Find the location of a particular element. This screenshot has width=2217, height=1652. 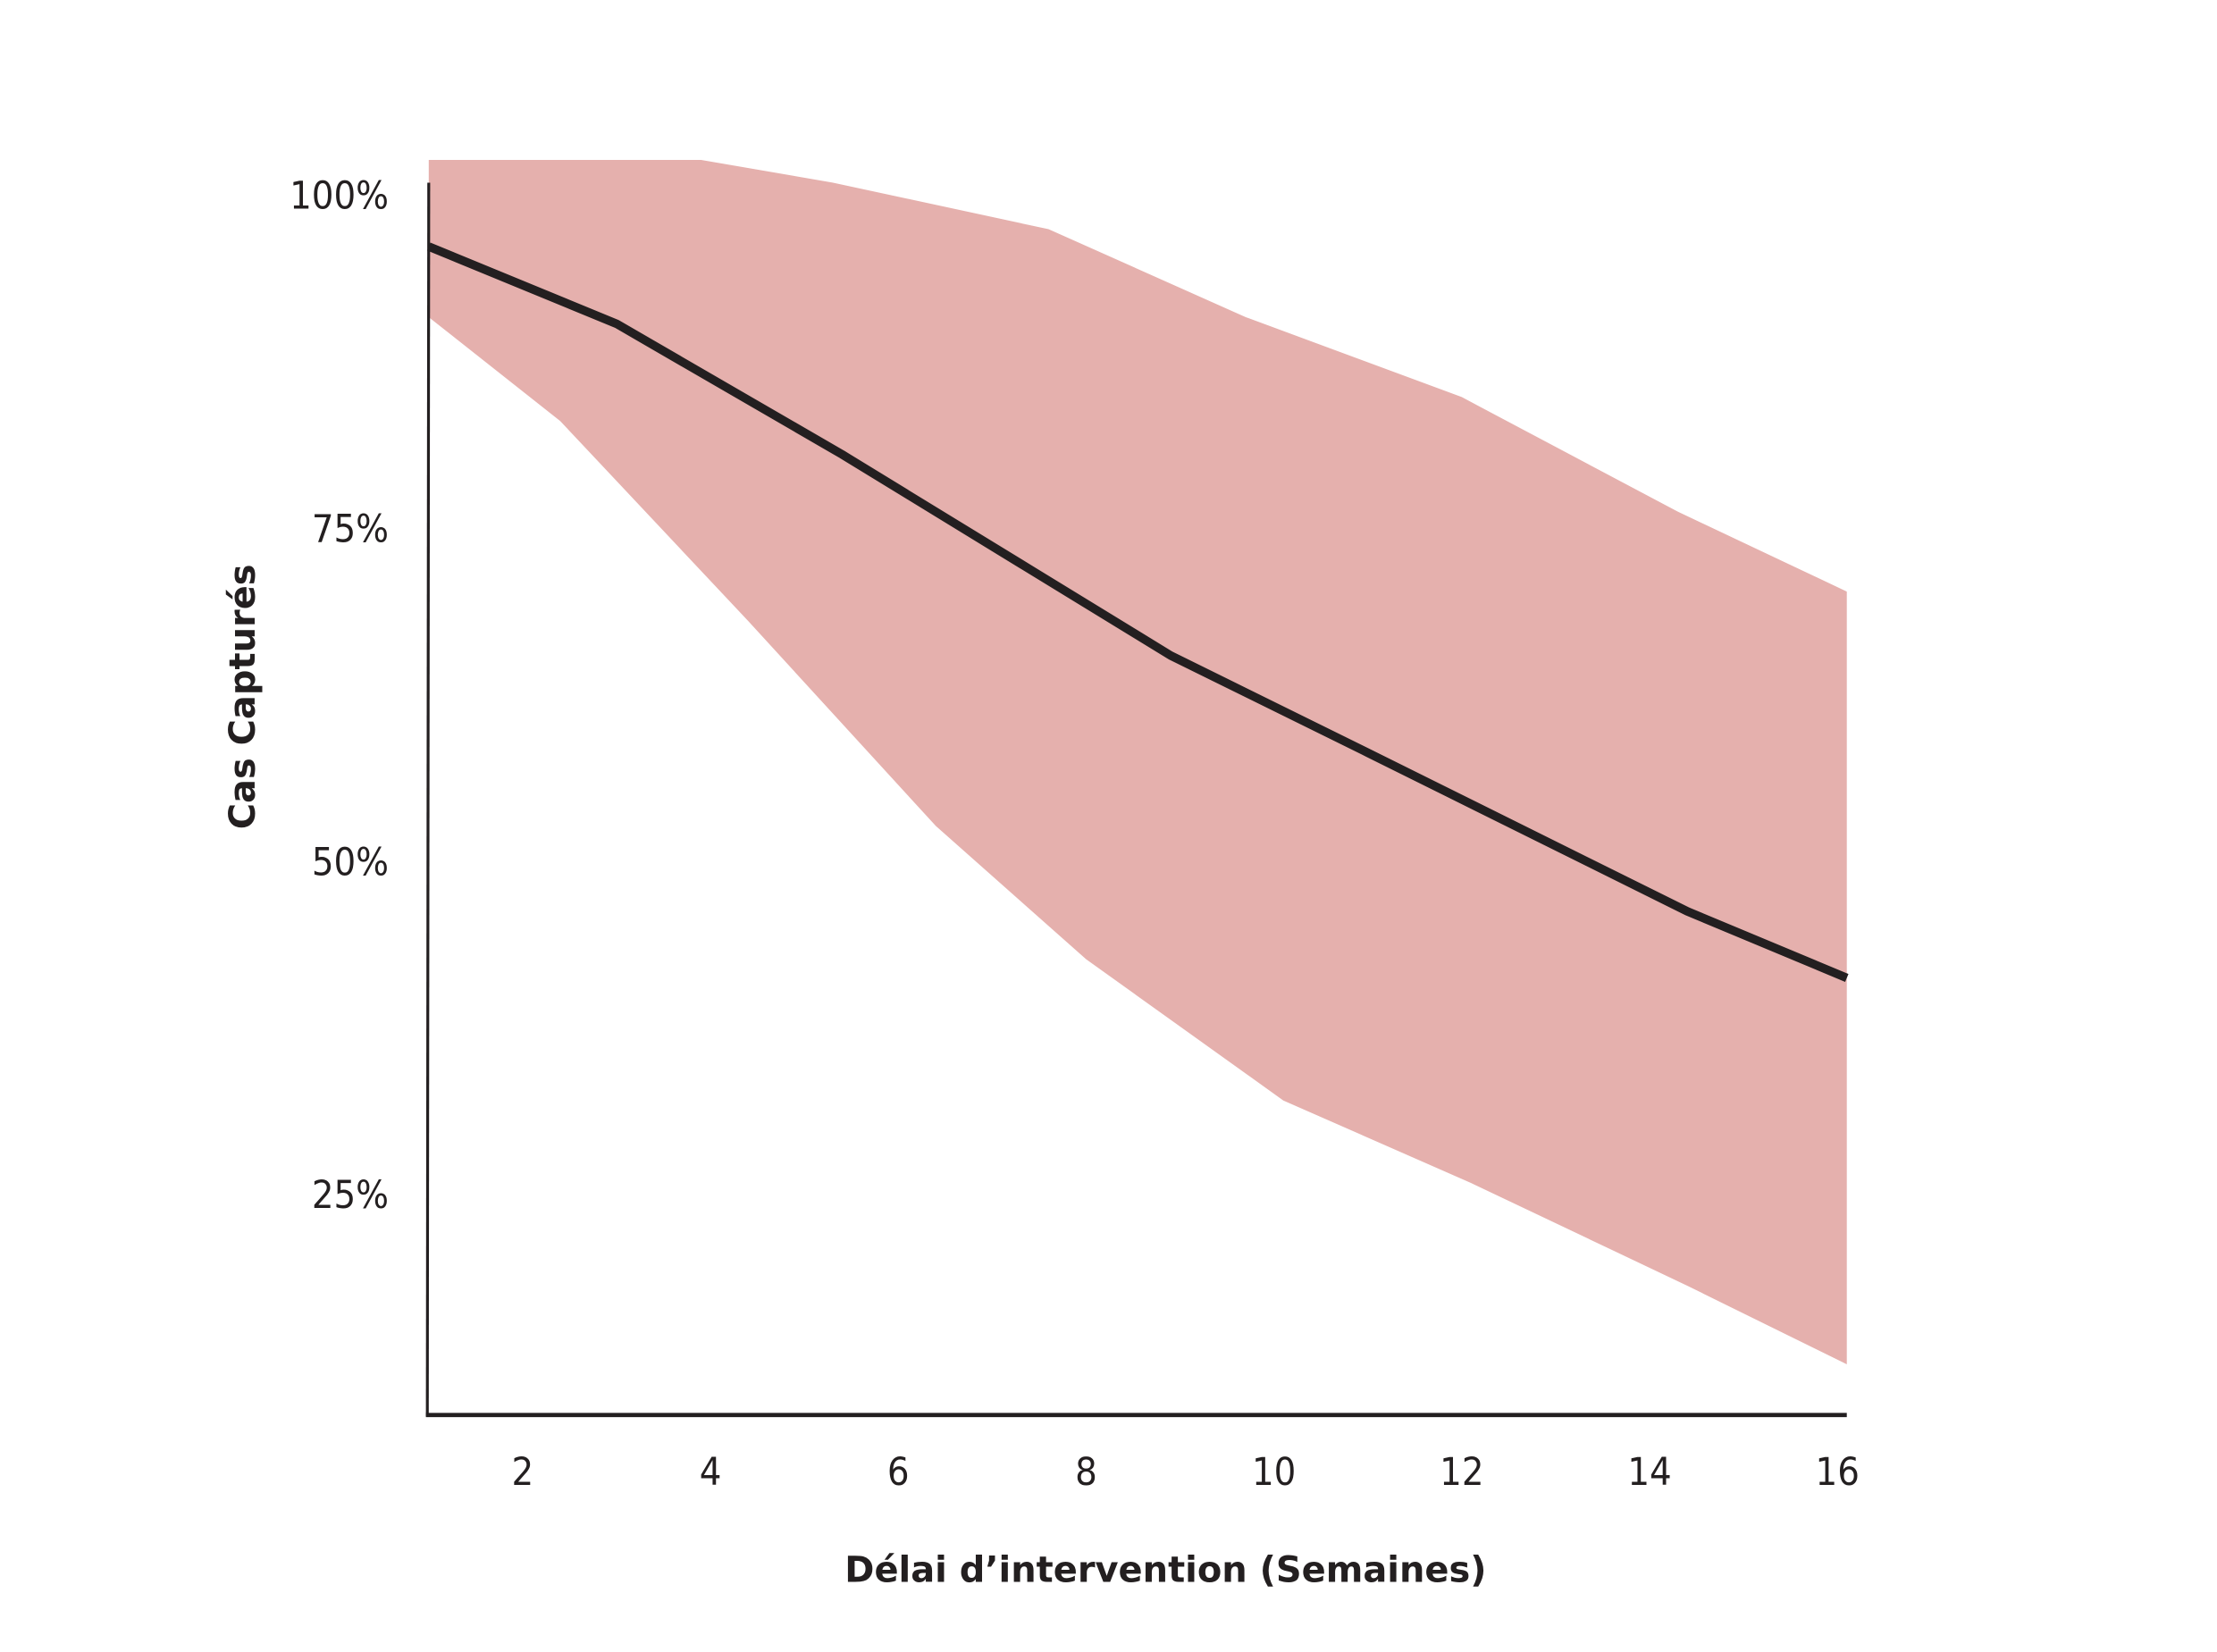

x-tick-label: 16 is located at coordinates (1838, 1472).